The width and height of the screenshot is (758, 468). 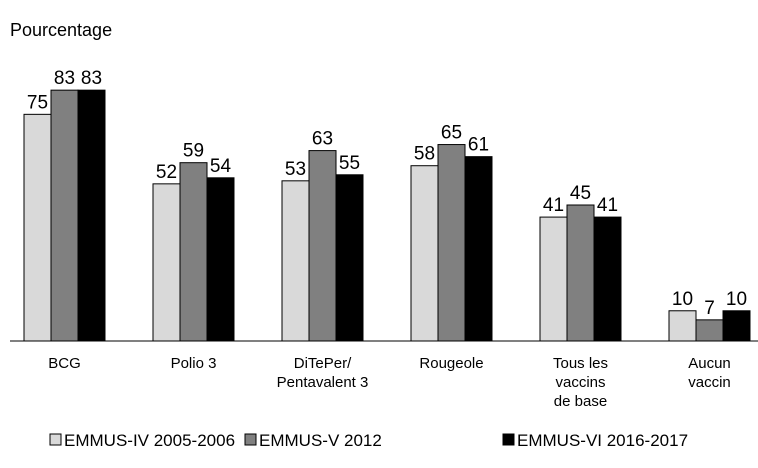 What do you see at coordinates (580, 382) in the screenshot?
I see `x-tick-label: Tous les vaccins de base` at bounding box center [580, 382].